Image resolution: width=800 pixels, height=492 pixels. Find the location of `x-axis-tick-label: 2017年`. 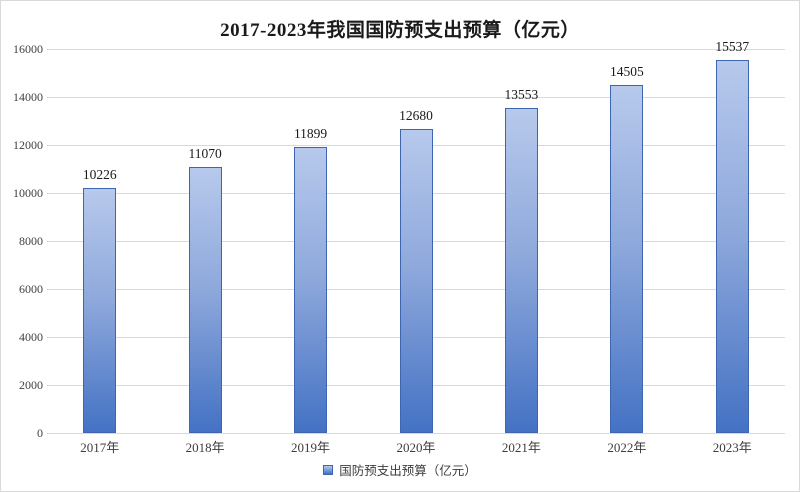

x-axis-tick-label: 2017年 is located at coordinates (100, 447).